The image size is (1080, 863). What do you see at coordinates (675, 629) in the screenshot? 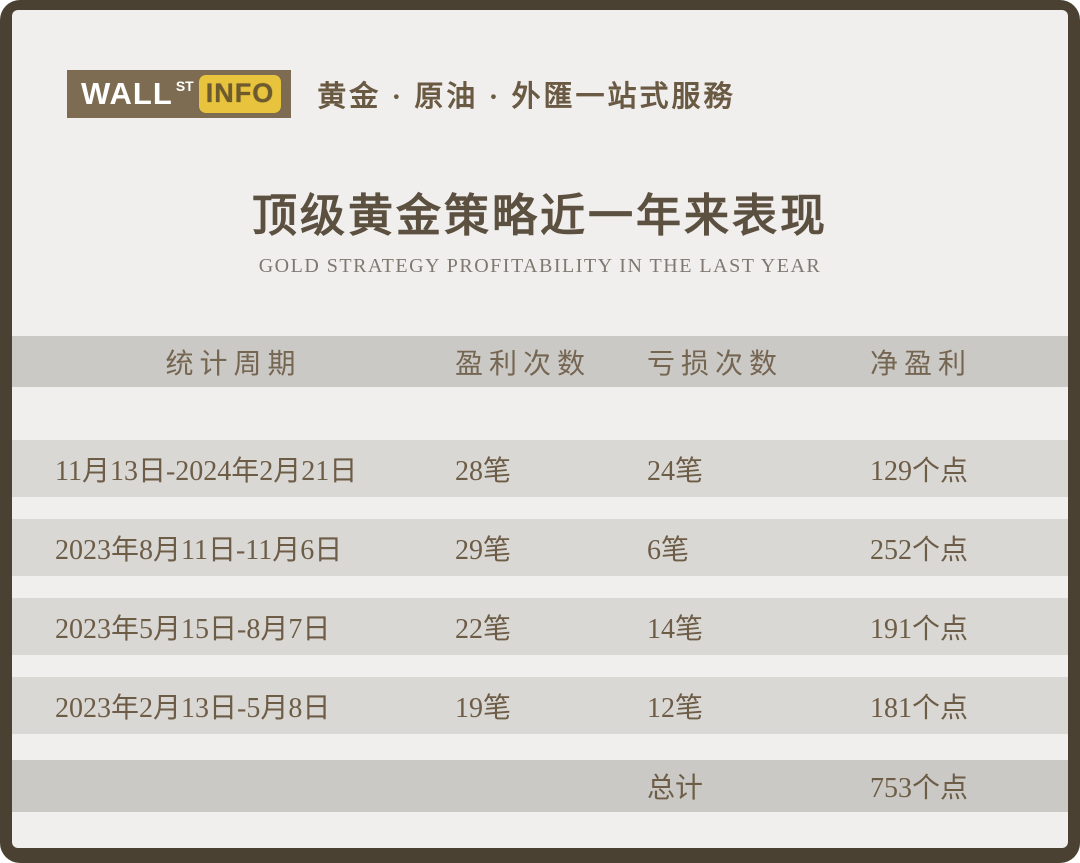
I see `losses-cell: 14笔` at bounding box center [675, 629].